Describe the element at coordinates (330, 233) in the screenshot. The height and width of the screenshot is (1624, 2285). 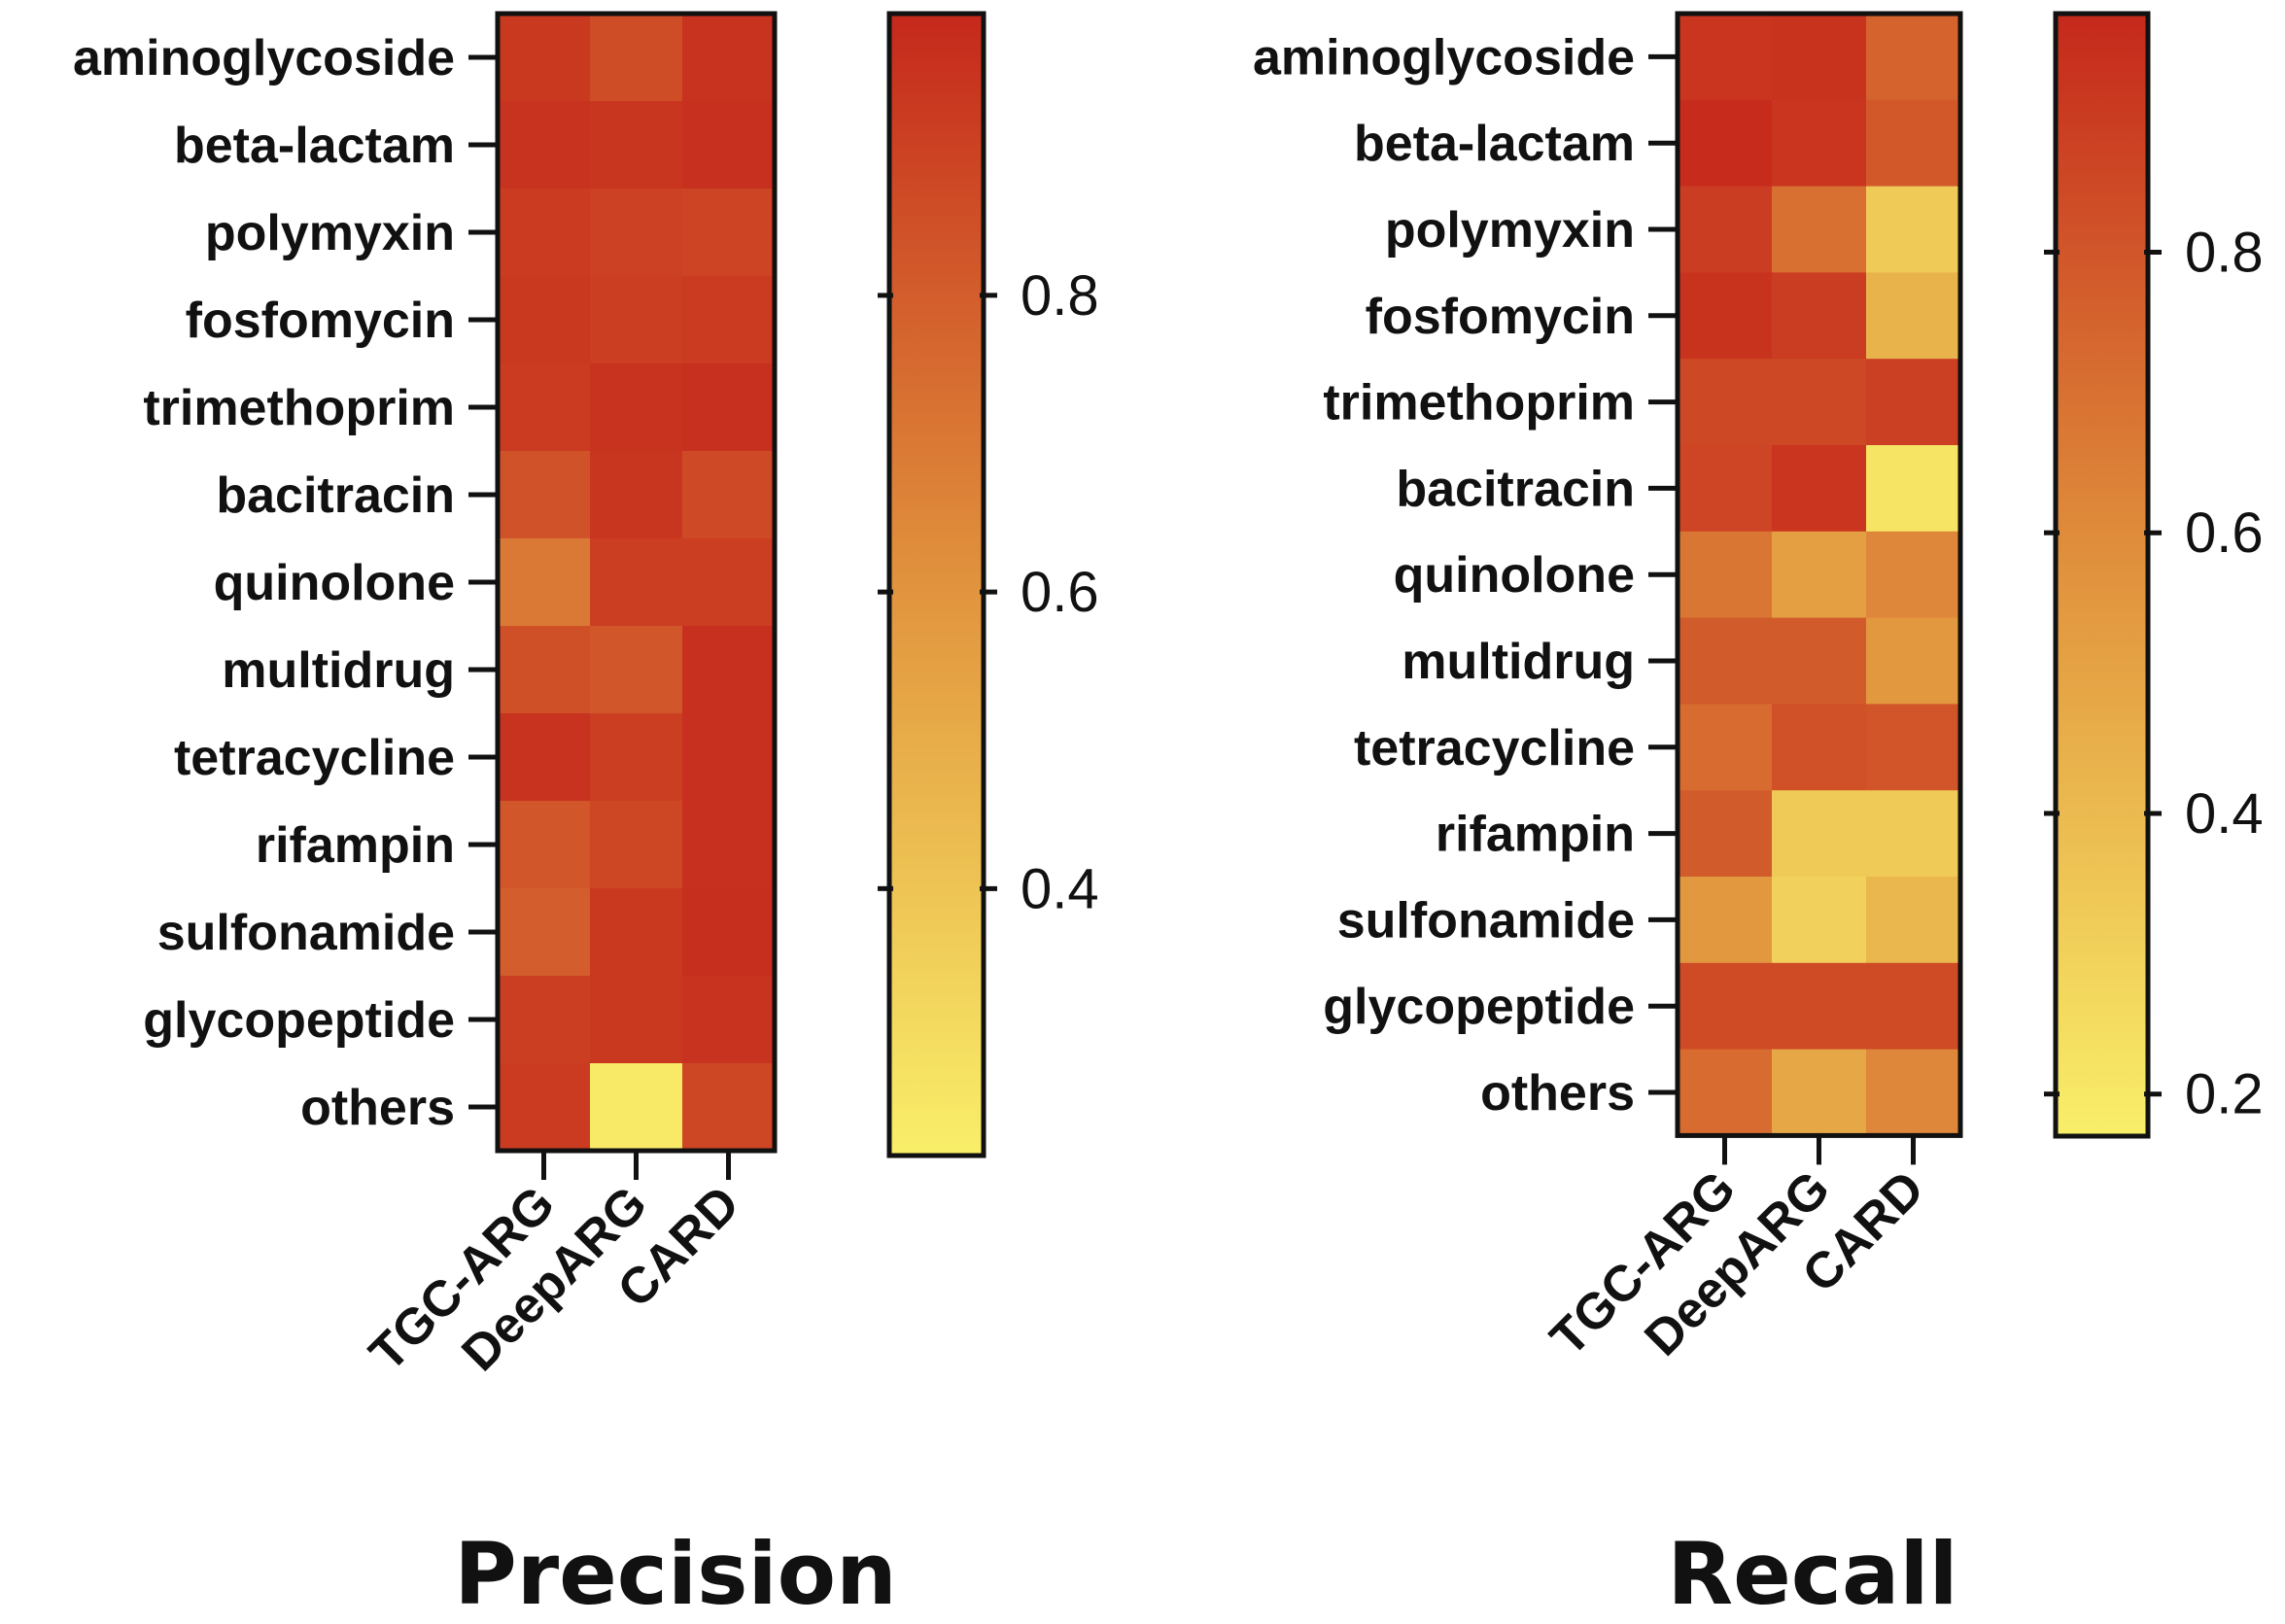
I see `precision-row-label-polymyxin: polymyxin` at that location.